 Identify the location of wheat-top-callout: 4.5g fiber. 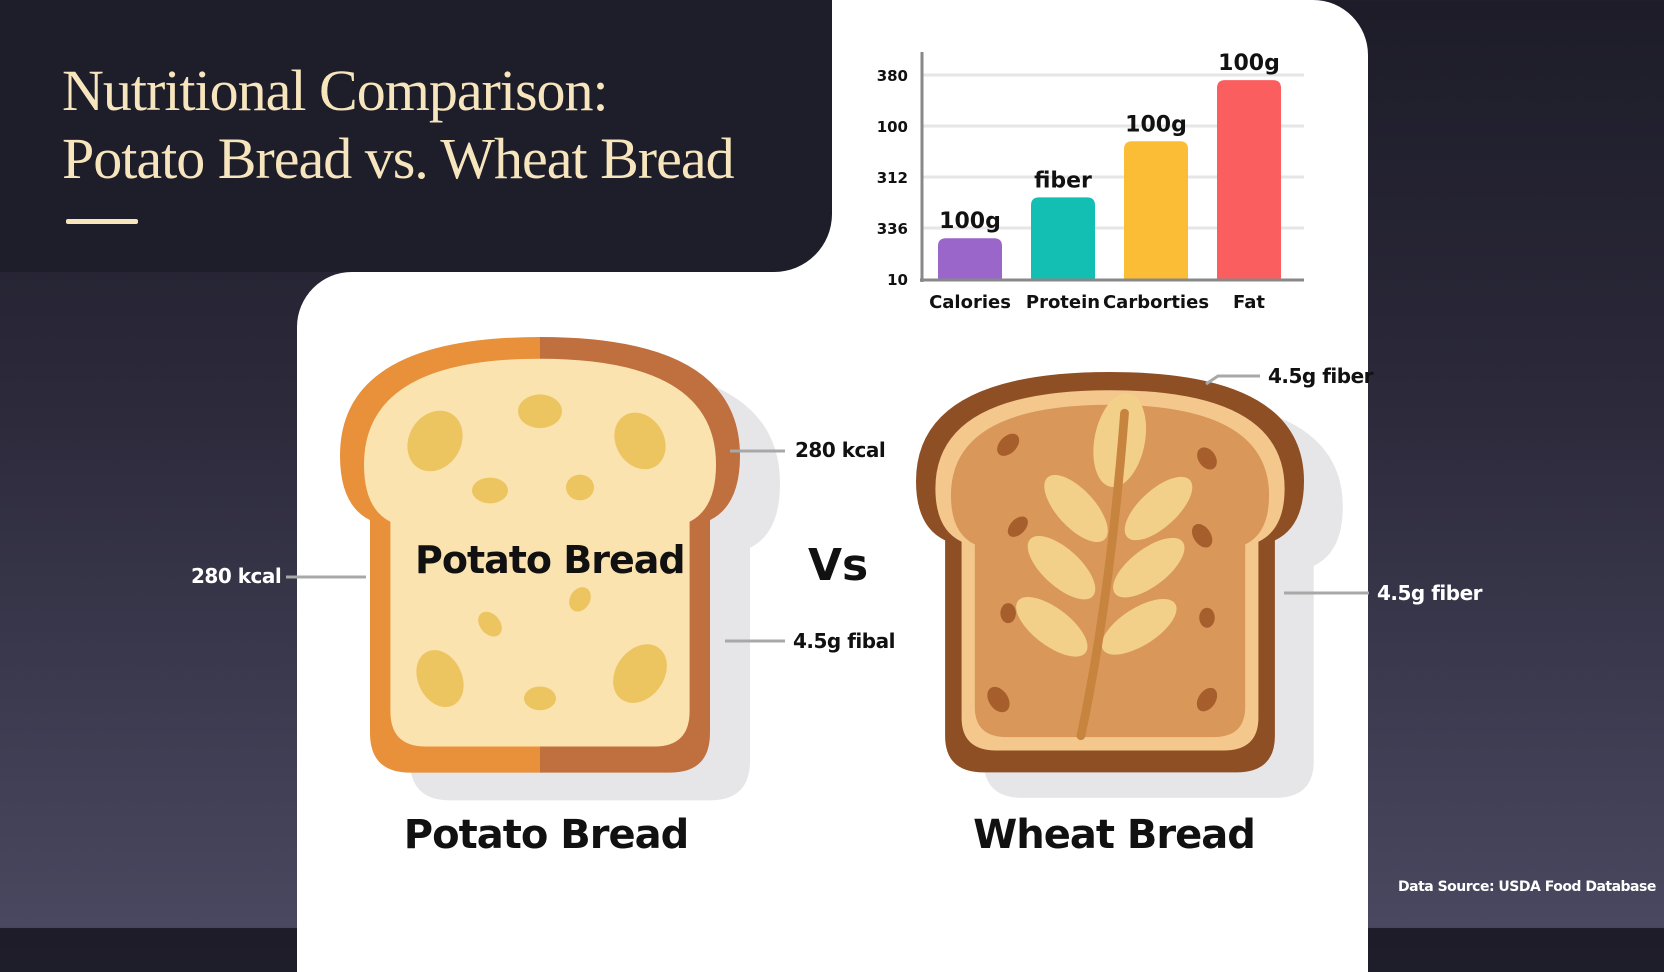
(1321, 376).